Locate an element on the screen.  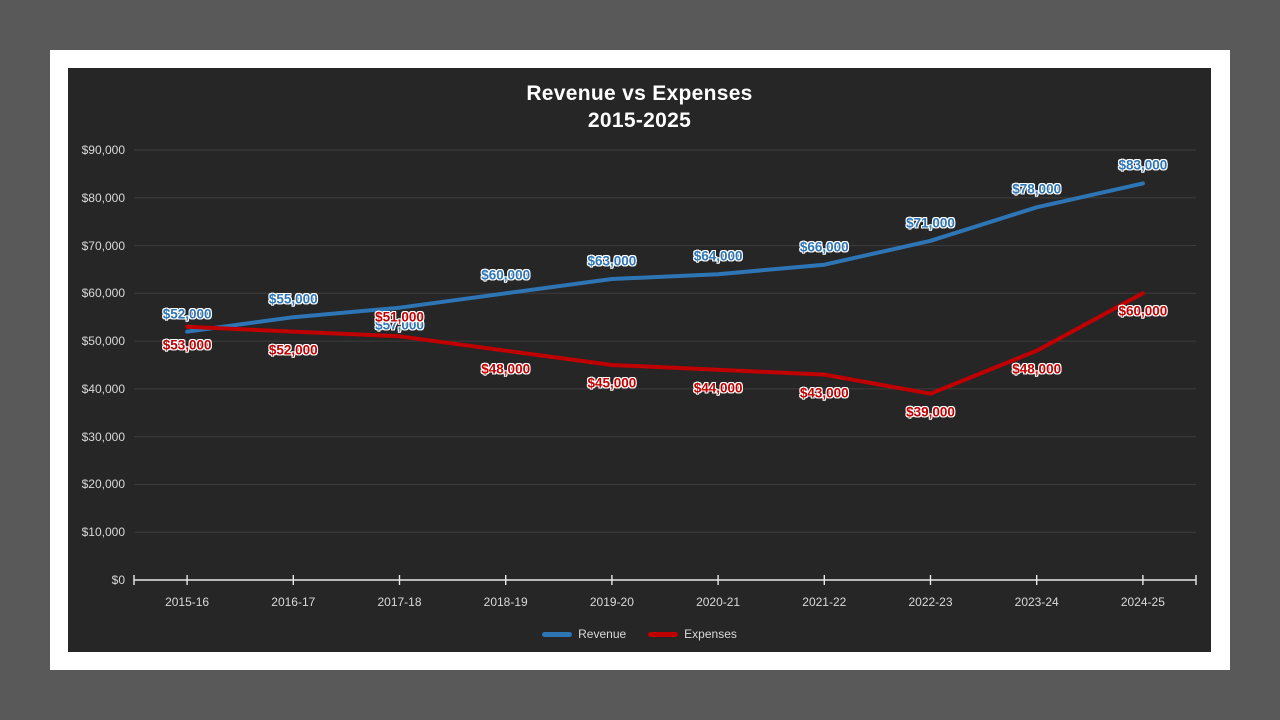
x-axis-tick-label: 2019-20 is located at coordinates (611, 602).